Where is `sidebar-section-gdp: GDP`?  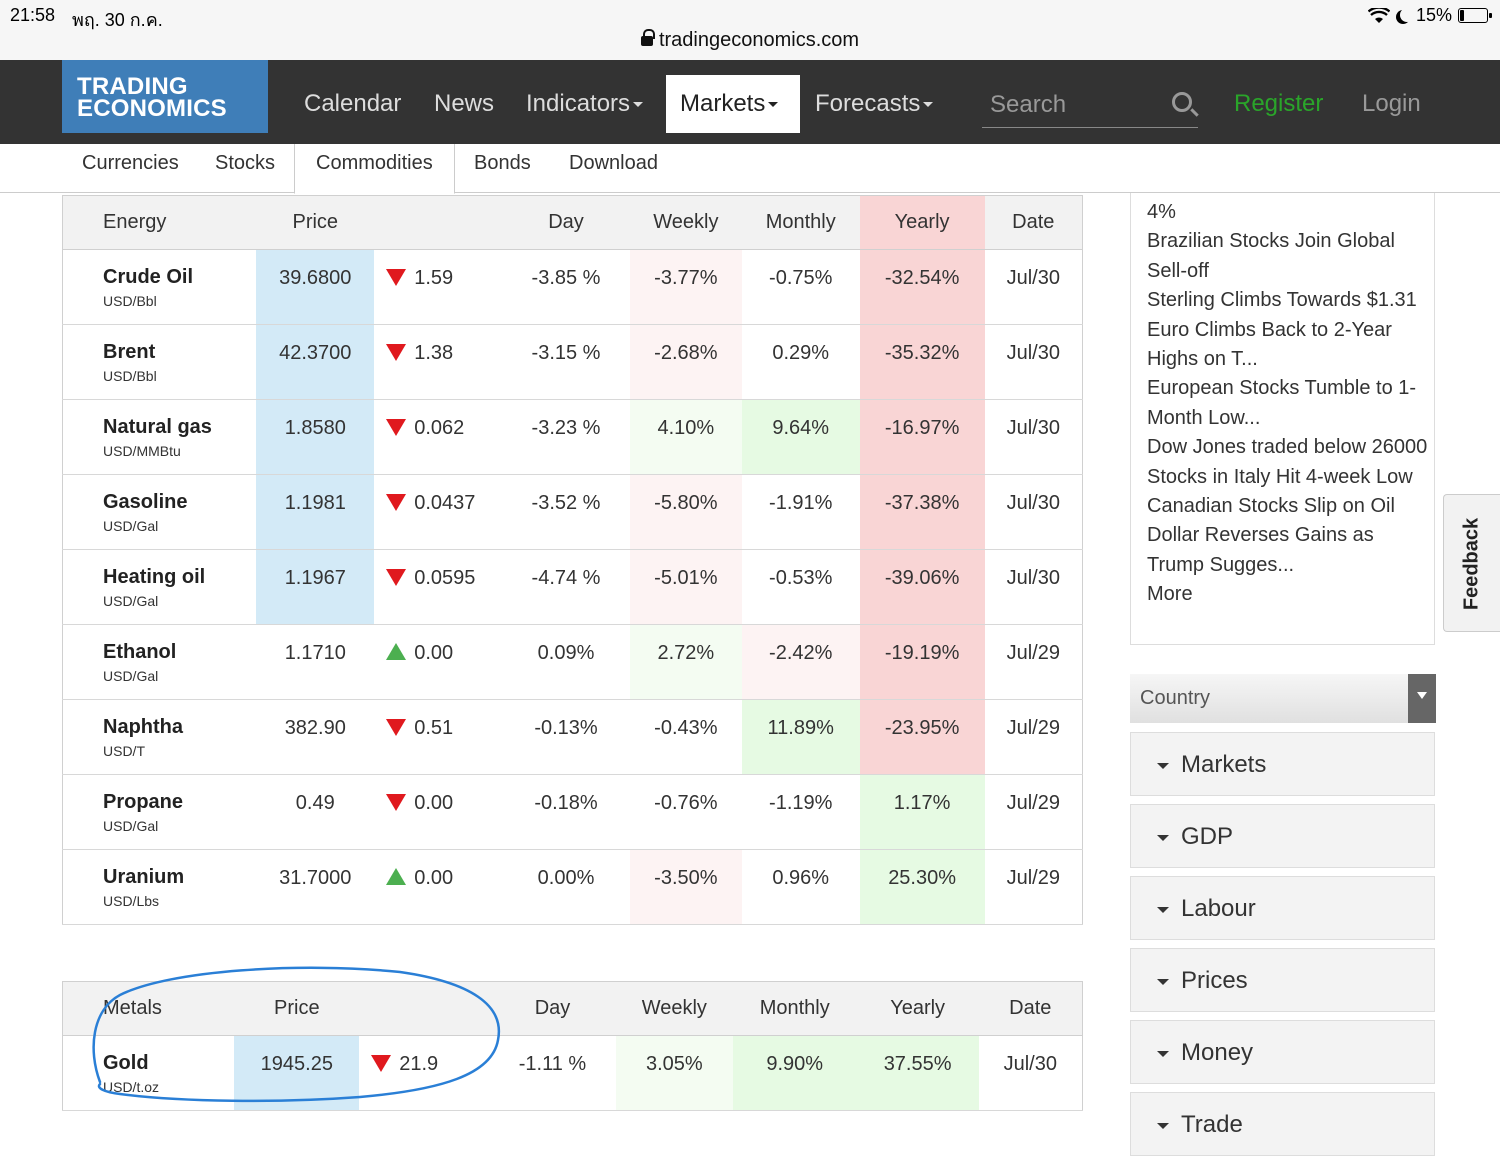
sidebar-section-gdp: GDP is located at coordinates (1282, 836).